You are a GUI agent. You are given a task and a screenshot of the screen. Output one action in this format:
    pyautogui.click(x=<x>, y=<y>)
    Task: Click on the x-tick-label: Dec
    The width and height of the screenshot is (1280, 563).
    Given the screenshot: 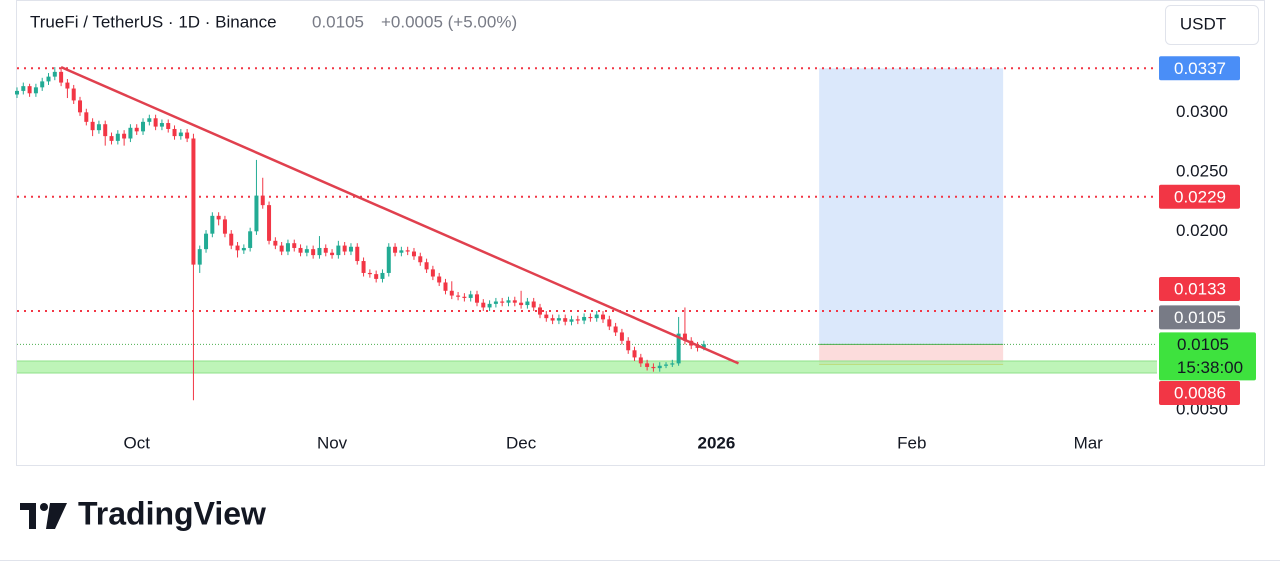 What is the action you would take?
    pyautogui.click(x=521, y=442)
    